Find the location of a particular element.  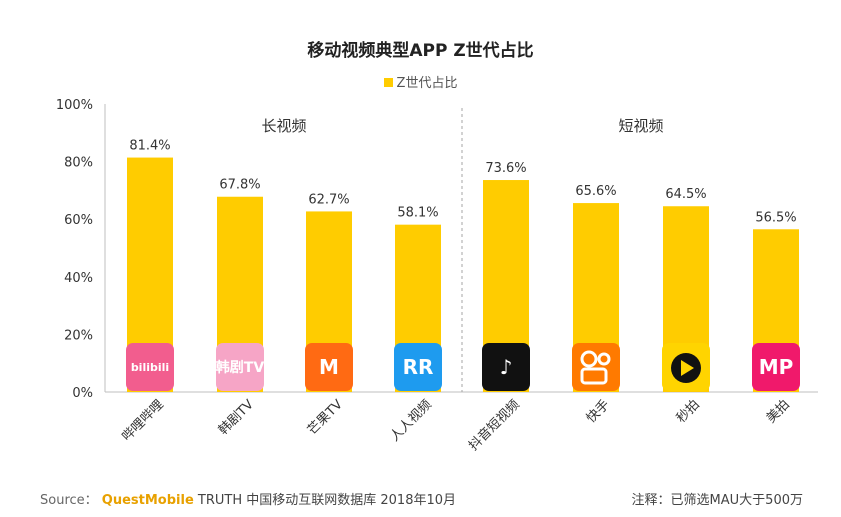

x-tick-label: 抖音短视频 is located at coordinates (494, 425).